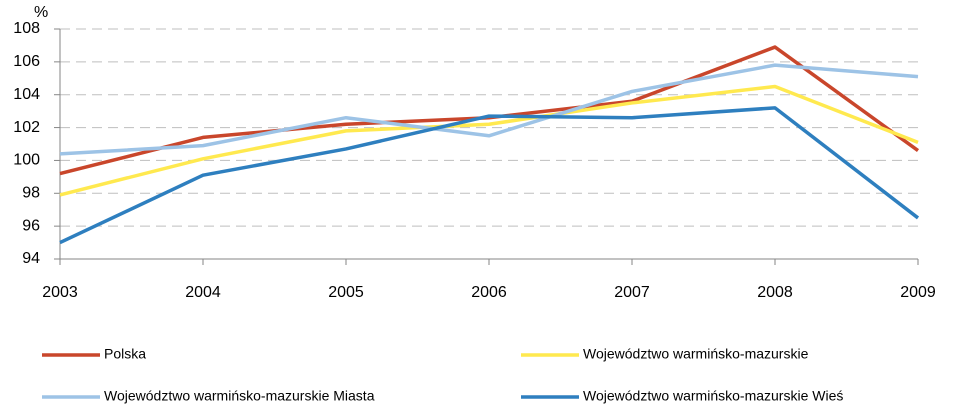 This screenshot has width=954, height=415. I want to click on x-tick-label: 2006, so click(489, 292).